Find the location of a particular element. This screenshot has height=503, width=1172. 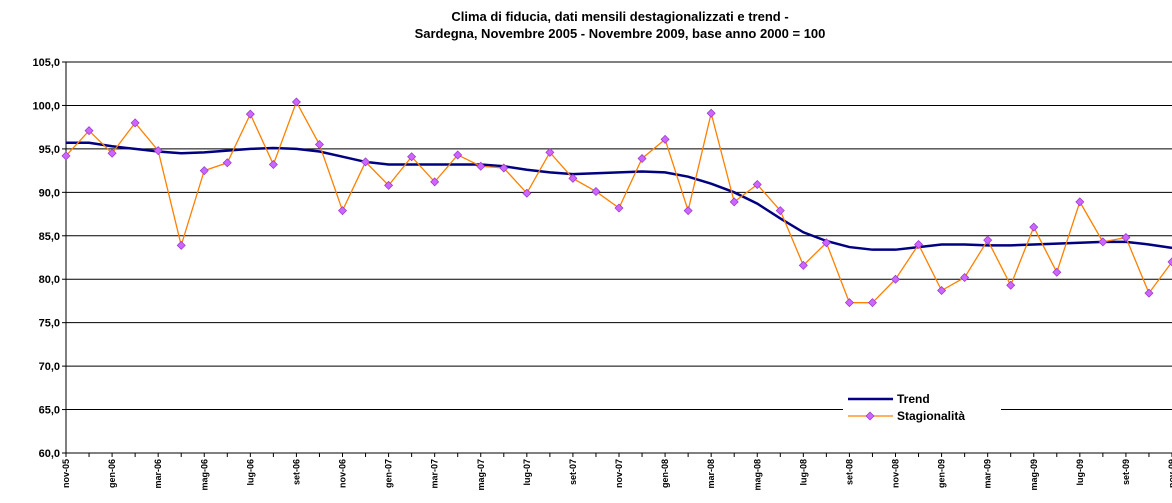

y-tick-label: 80,0 is located at coordinates (49, 280).